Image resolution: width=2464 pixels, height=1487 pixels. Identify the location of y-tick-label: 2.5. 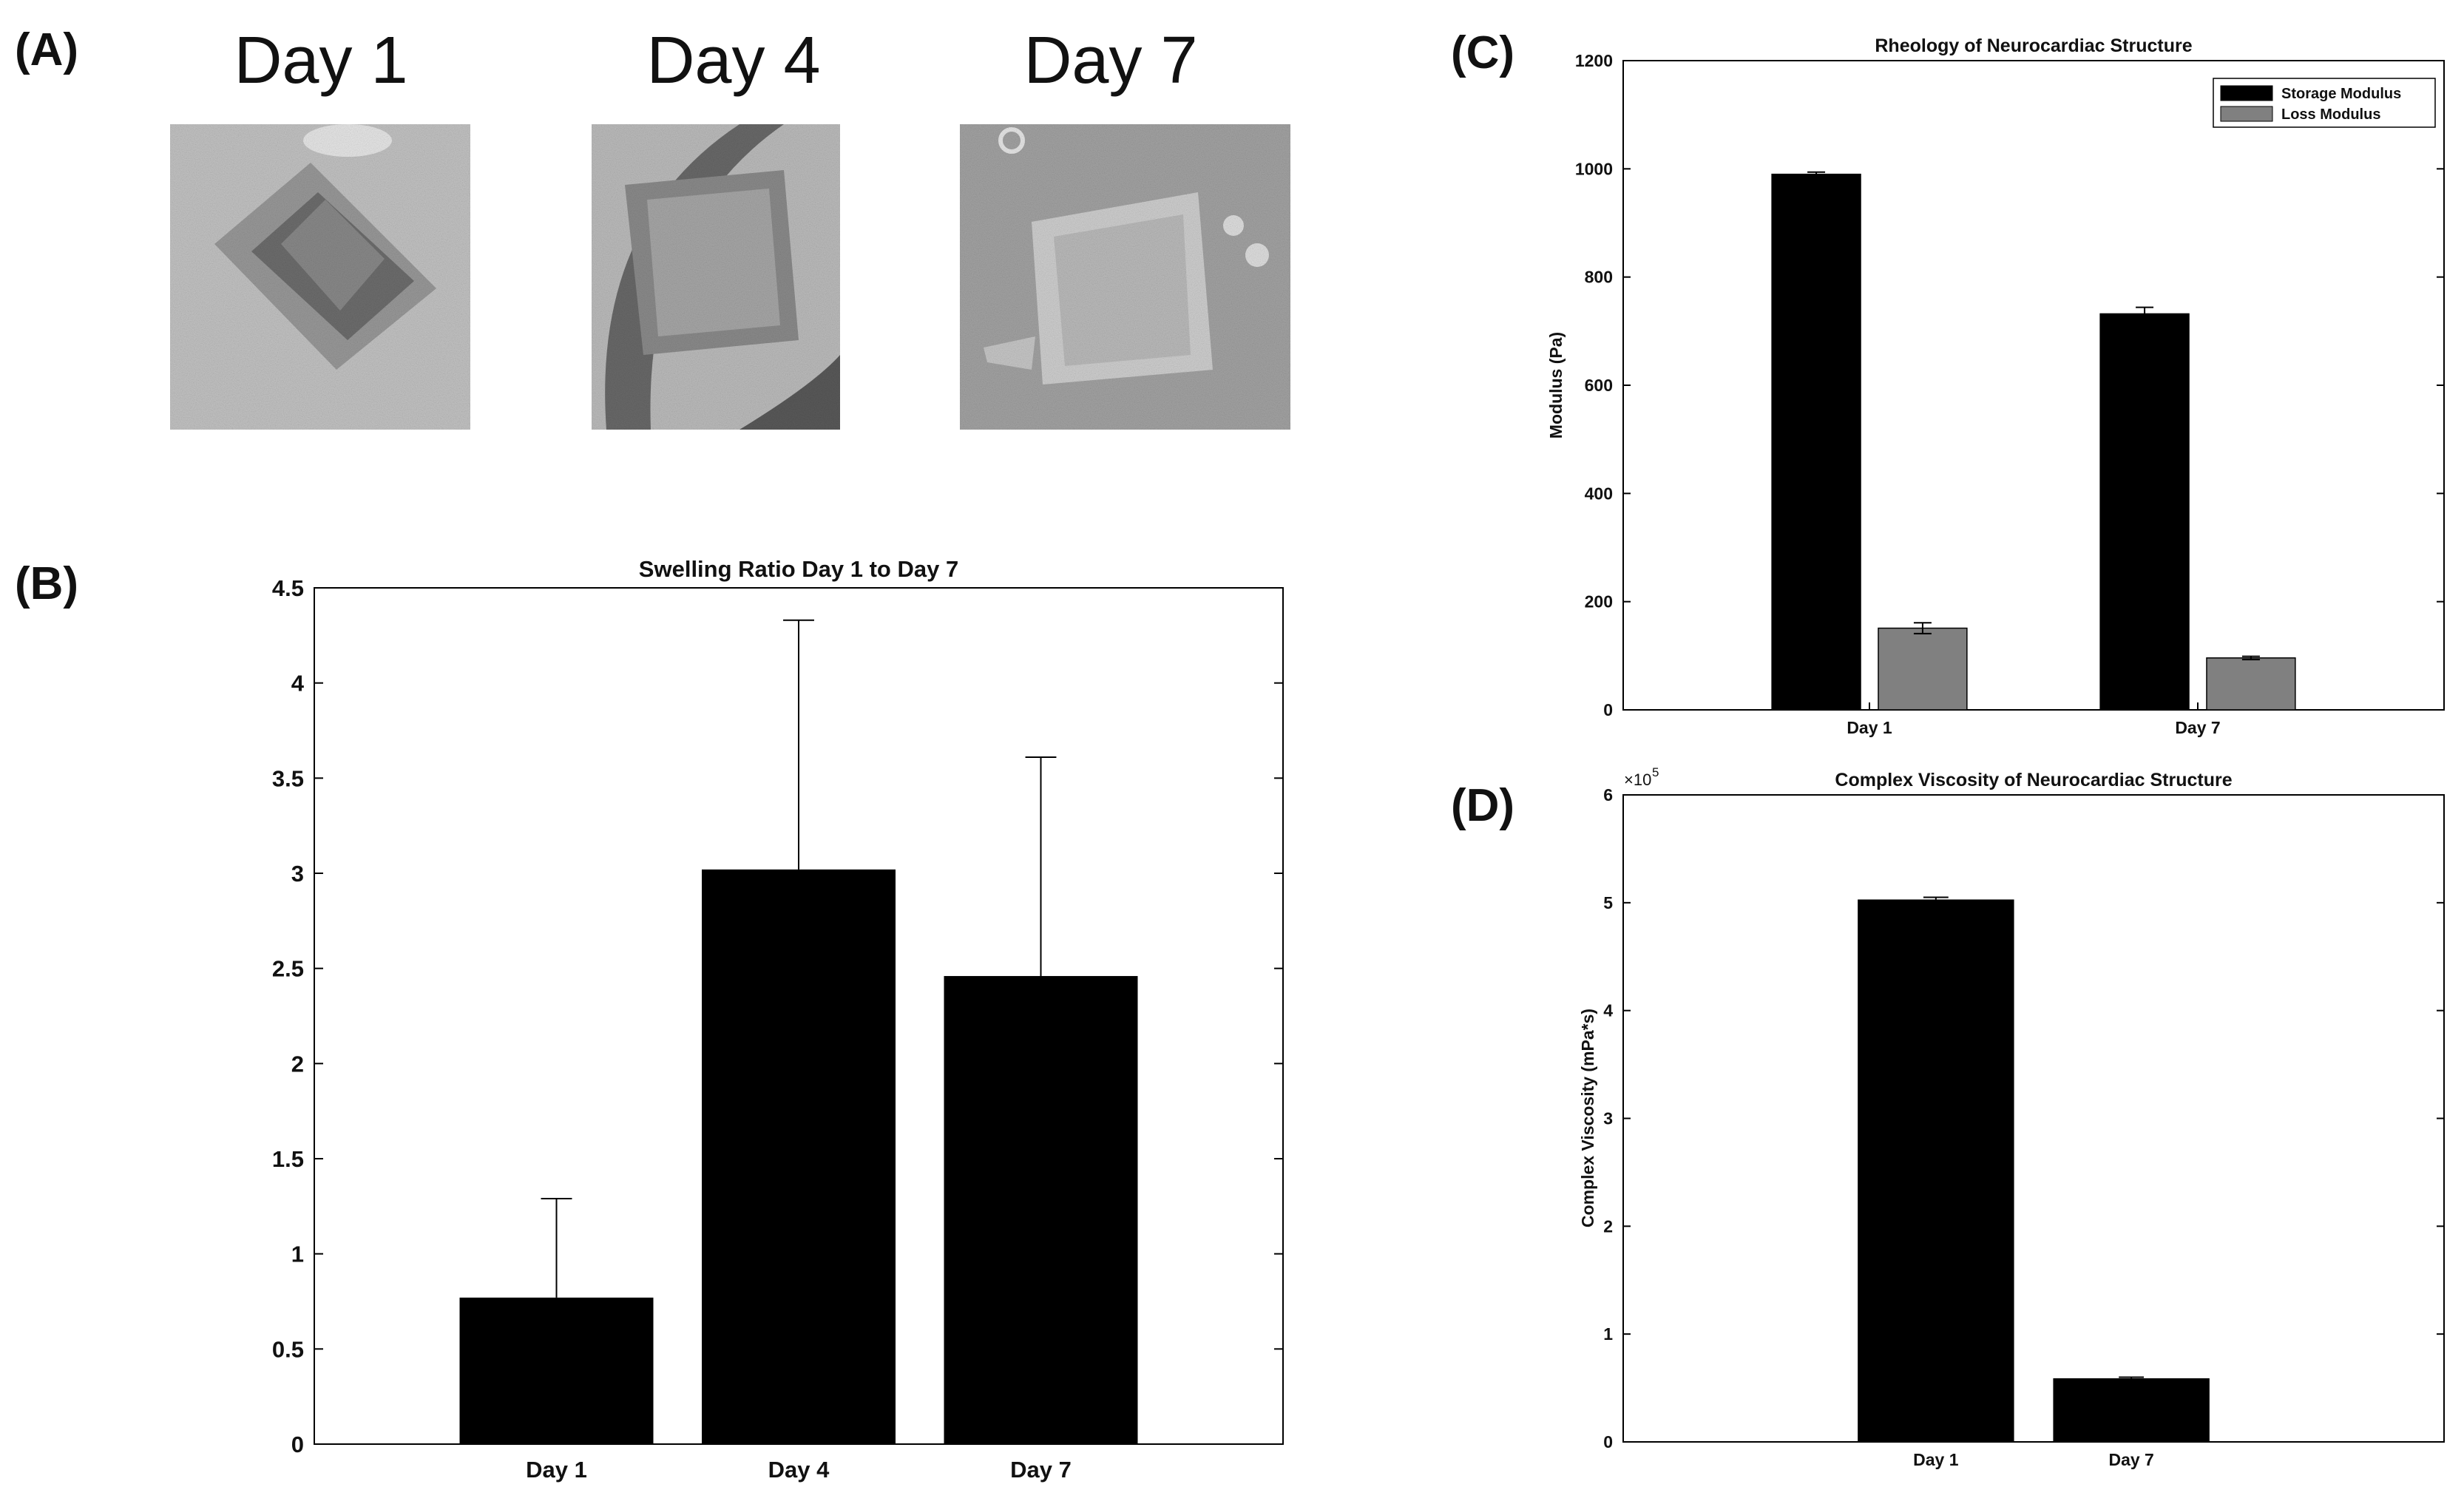
(288, 969).